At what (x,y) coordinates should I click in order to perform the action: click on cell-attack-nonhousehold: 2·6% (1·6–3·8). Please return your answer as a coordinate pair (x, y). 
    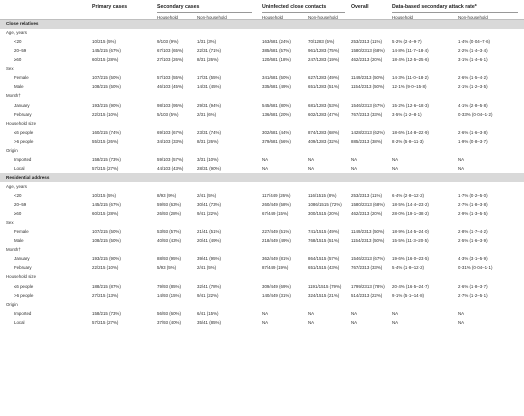
    Looking at the image, I should click on (473, 132).